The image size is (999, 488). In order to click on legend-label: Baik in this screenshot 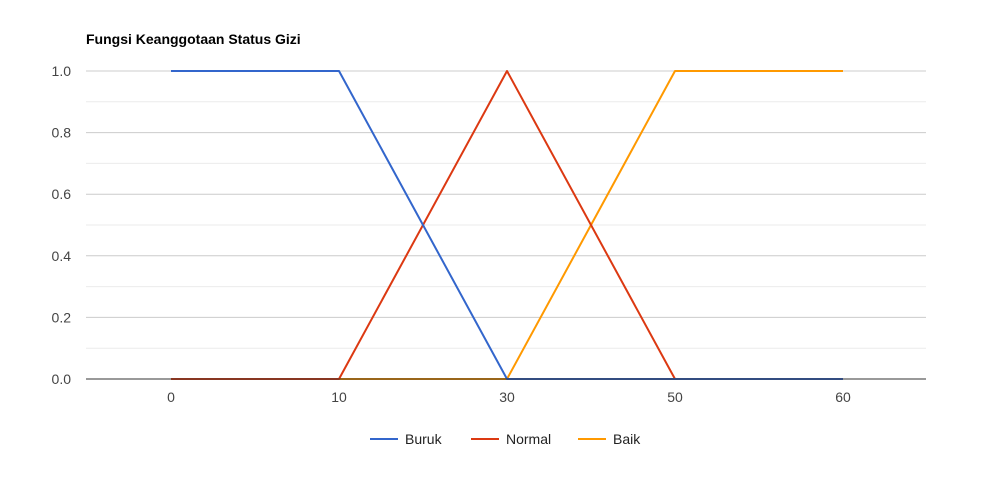, I will do `click(627, 439)`.